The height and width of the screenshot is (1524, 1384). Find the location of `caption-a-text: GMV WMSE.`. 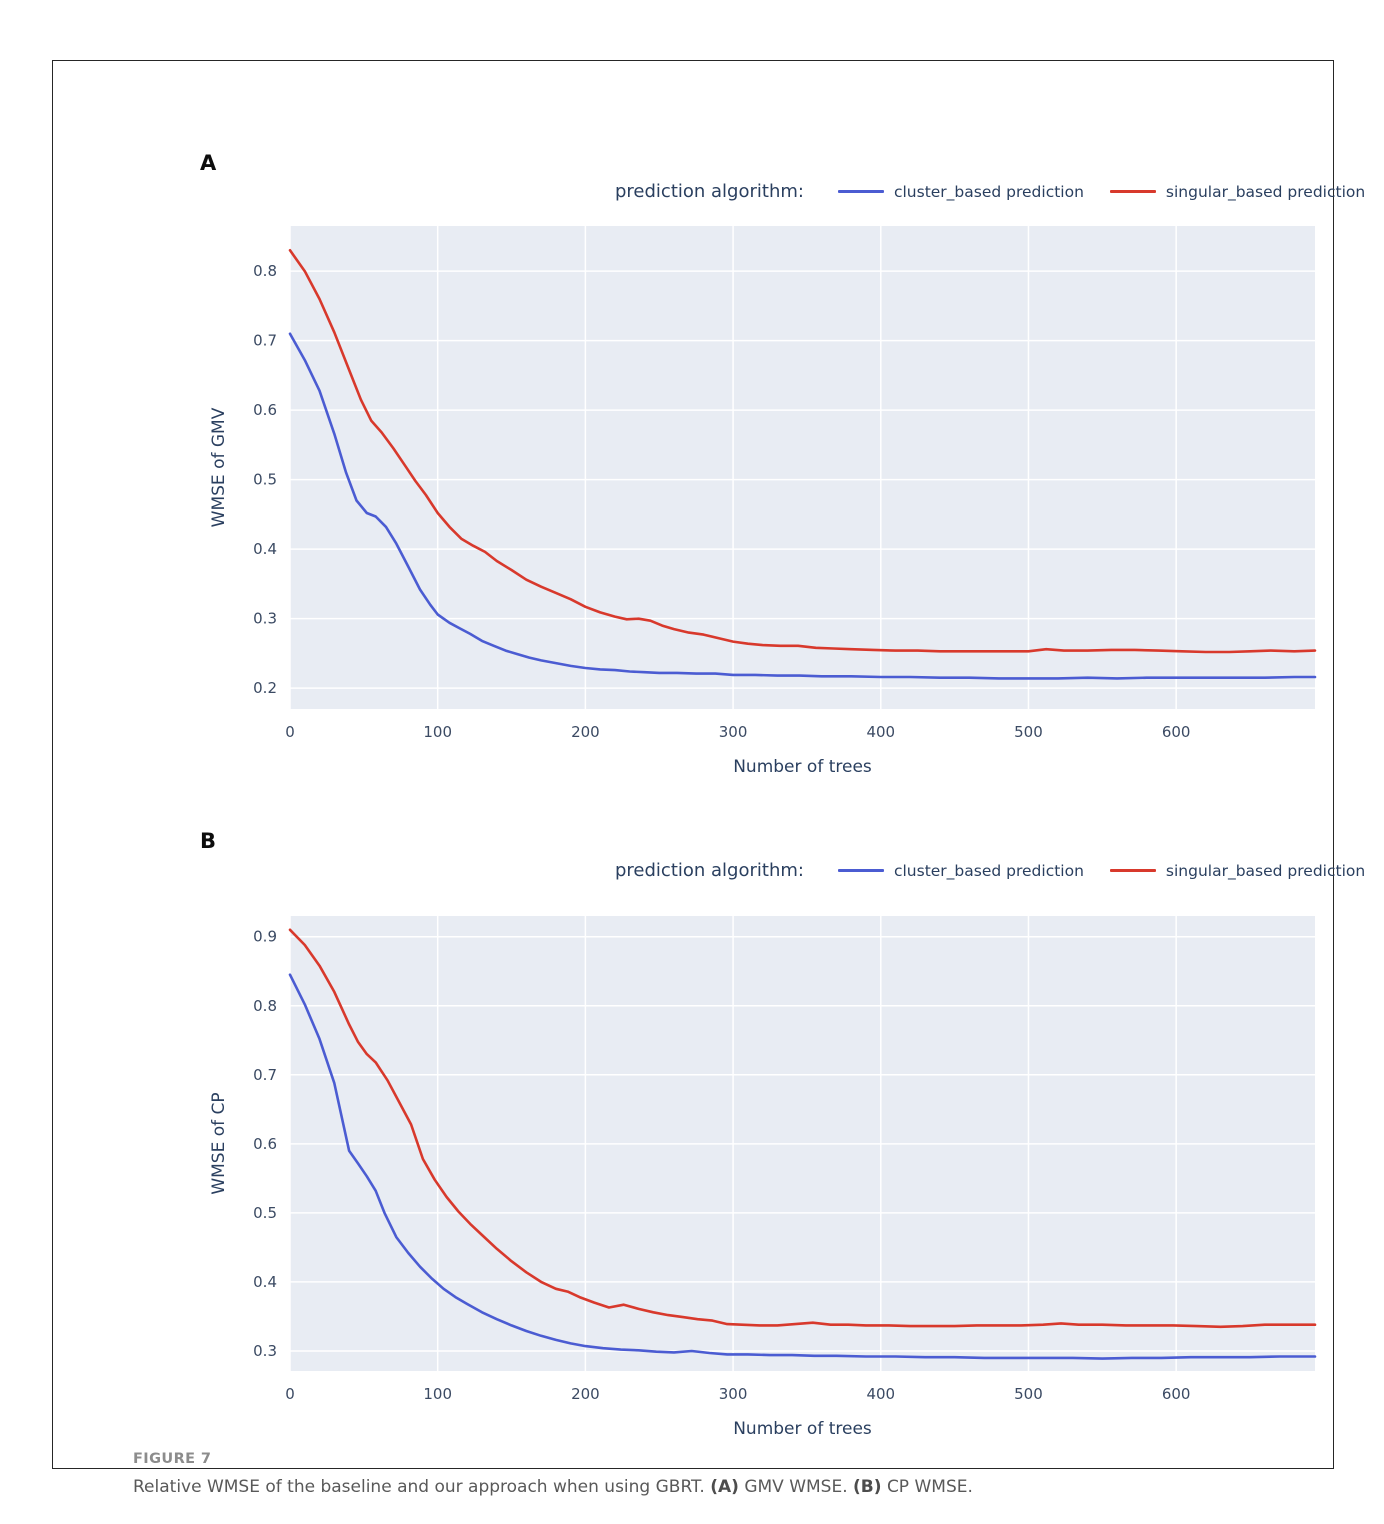

caption-a-text: GMV WMSE. is located at coordinates (796, 1487).